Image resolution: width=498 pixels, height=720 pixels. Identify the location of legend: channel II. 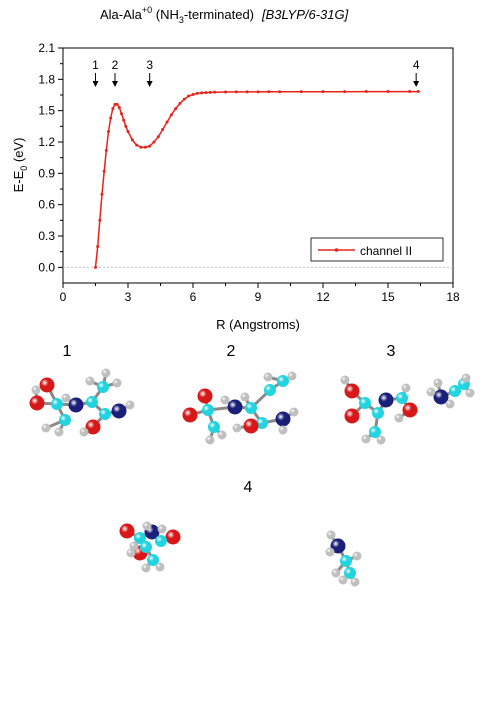
(377, 249).